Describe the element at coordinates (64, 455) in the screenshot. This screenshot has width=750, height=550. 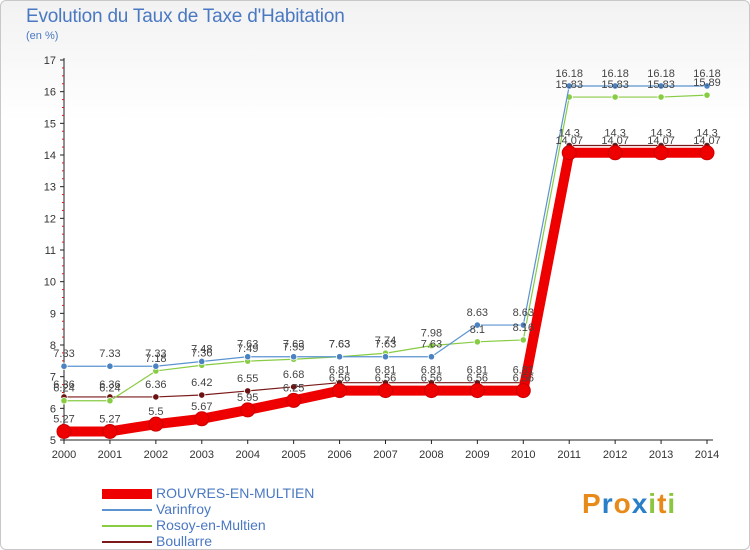
I see `x-tick-label: 2000` at that location.